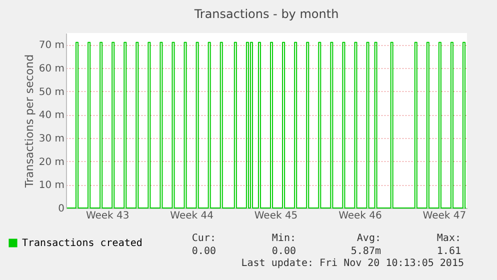 This screenshot has height=280, width=497. What do you see at coordinates (448, 238) in the screenshot?
I see `text: Max:` at bounding box center [448, 238].